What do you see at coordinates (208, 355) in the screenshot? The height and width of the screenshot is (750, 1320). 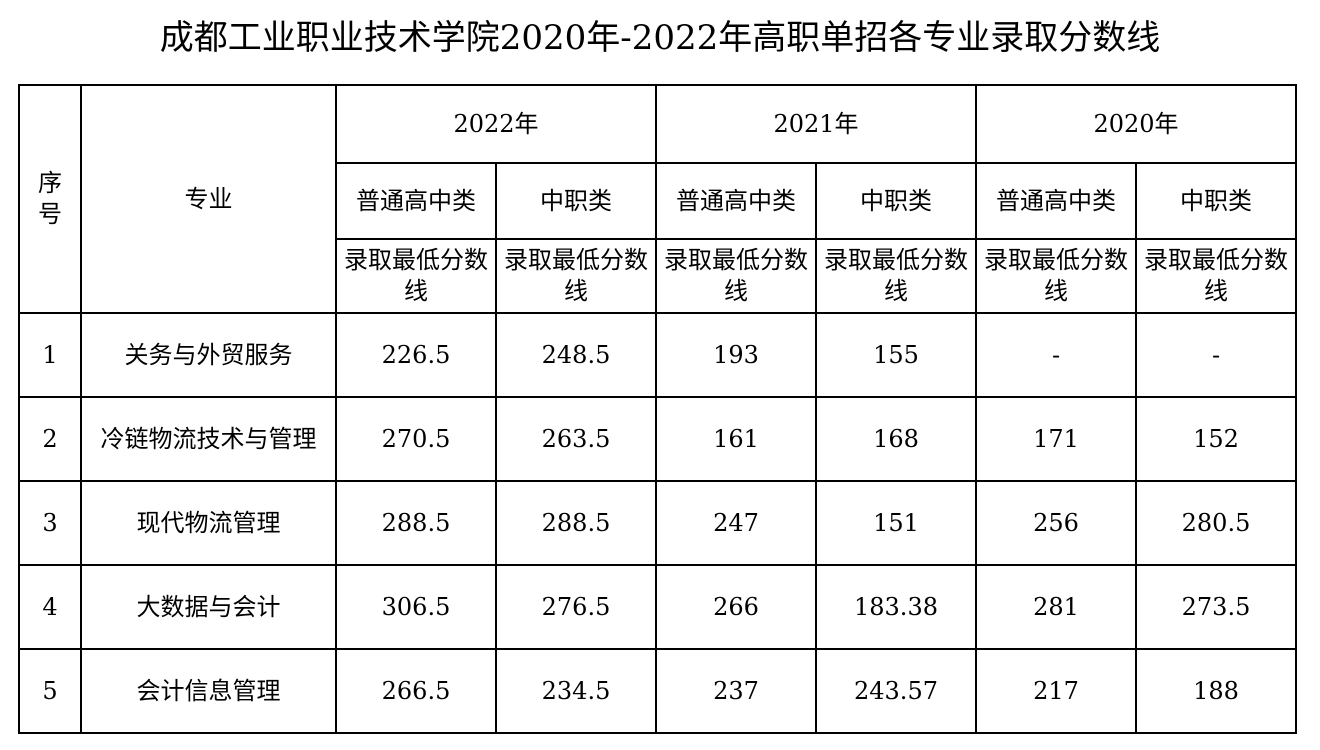 I see `row-major: 关务与外贸服务` at bounding box center [208, 355].